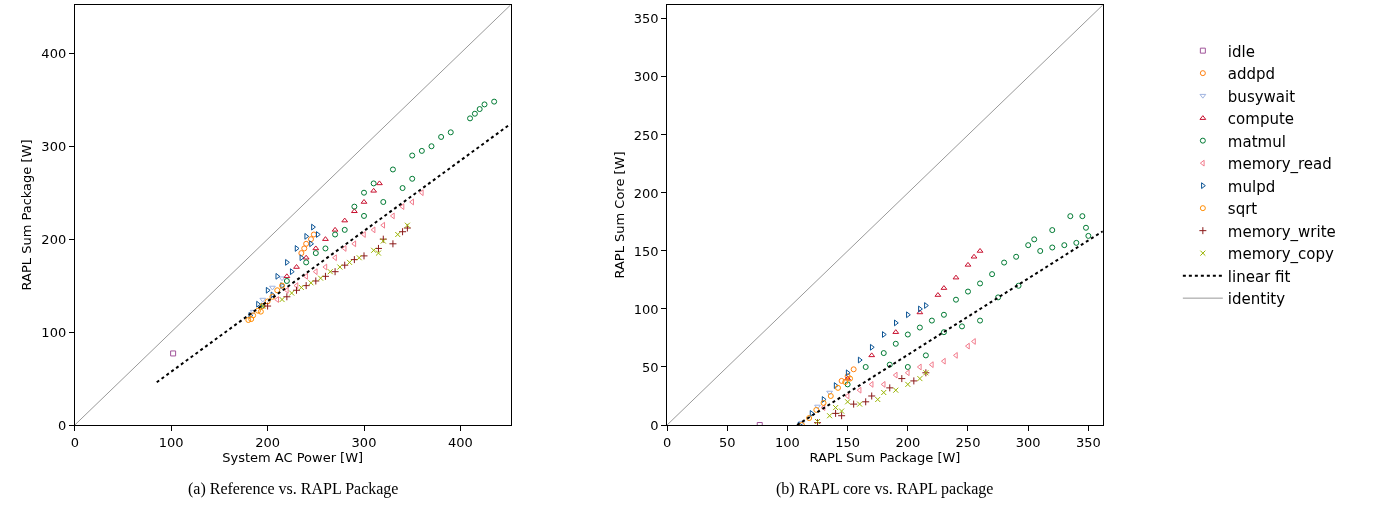 The width and height of the screenshot is (1385, 515). I want to click on y-tick-label: 200, so click(646, 193).